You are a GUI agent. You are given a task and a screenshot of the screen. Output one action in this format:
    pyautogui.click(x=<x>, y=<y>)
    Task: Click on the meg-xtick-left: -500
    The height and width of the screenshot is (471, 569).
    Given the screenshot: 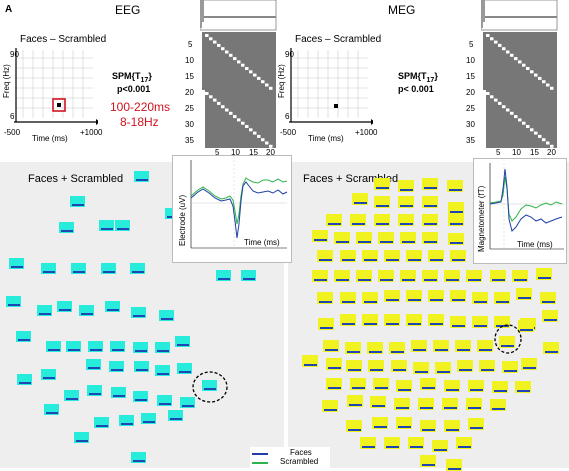 What is the action you would take?
    pyautogui.click(x=288, y=132)
    